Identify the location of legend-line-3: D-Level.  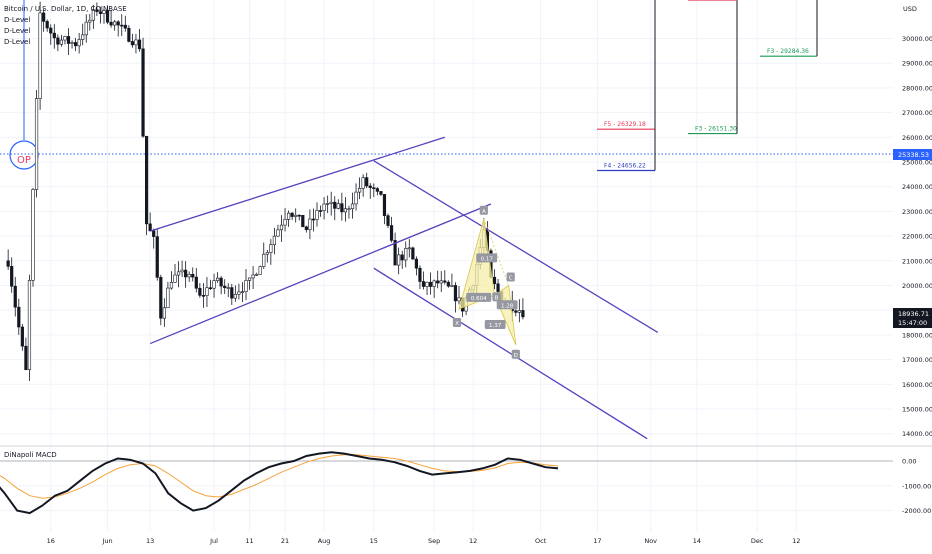
(17, 42).